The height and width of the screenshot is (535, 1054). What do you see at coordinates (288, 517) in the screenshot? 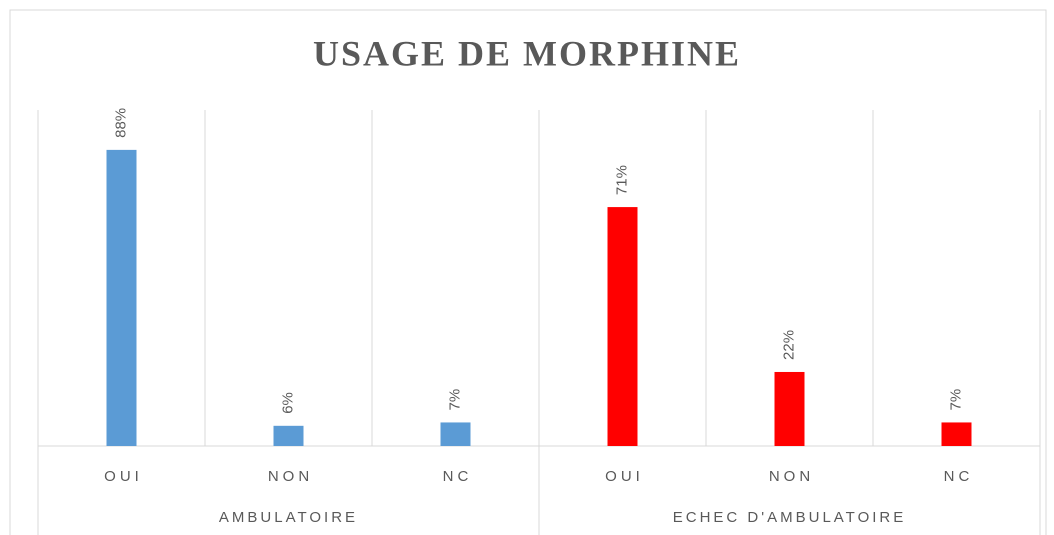
I see `group-label: AMBULATOIRE` at bounding box center [288, 517].